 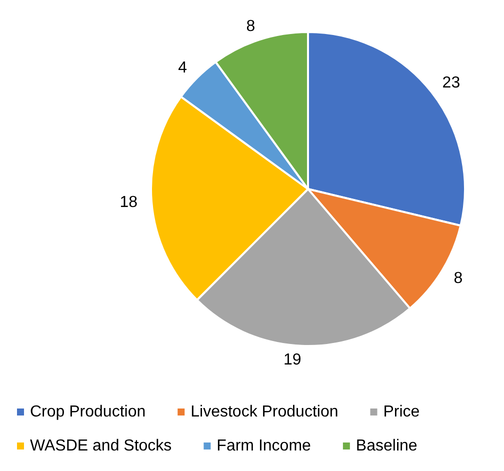 What do you see at coordinates (183, 68) in the screenshot?
I see `data-label: 4` at bounding box center [183, 68].